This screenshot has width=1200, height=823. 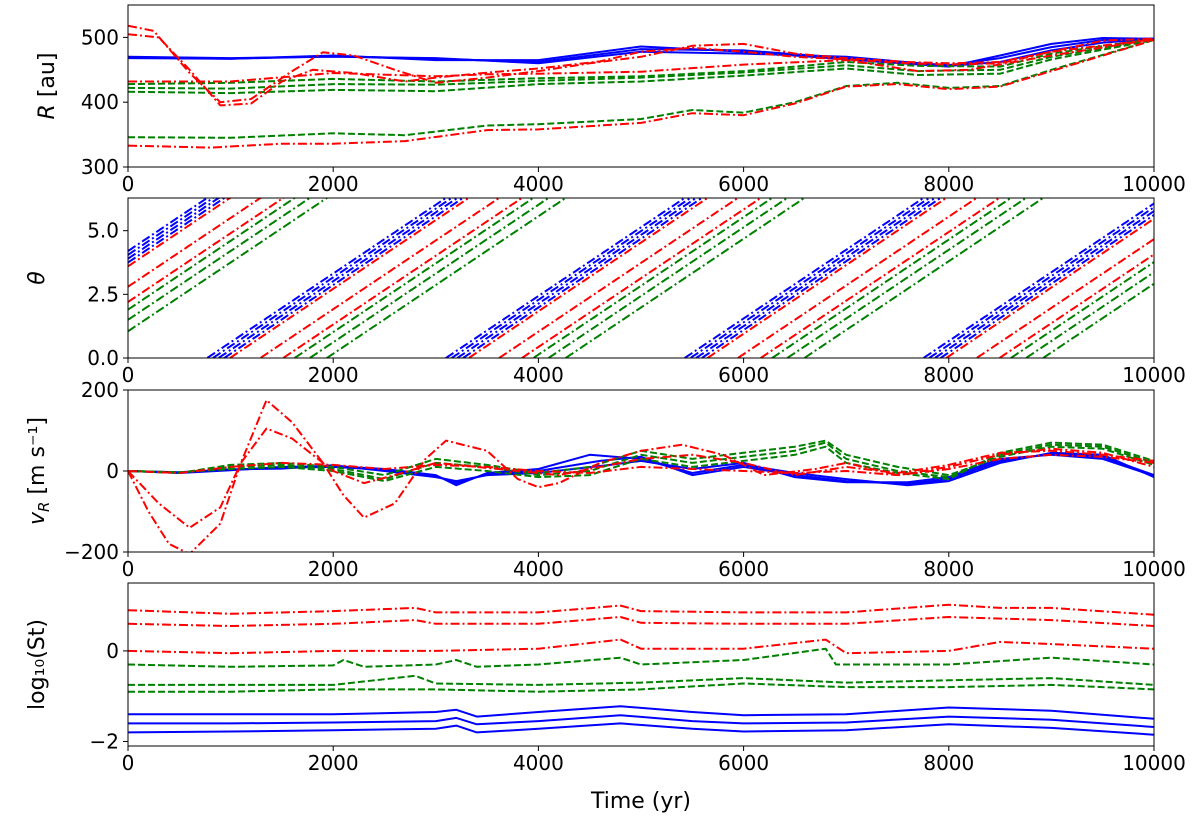 I want to click on y-tick-label: 200, so click(x=100, y=390).